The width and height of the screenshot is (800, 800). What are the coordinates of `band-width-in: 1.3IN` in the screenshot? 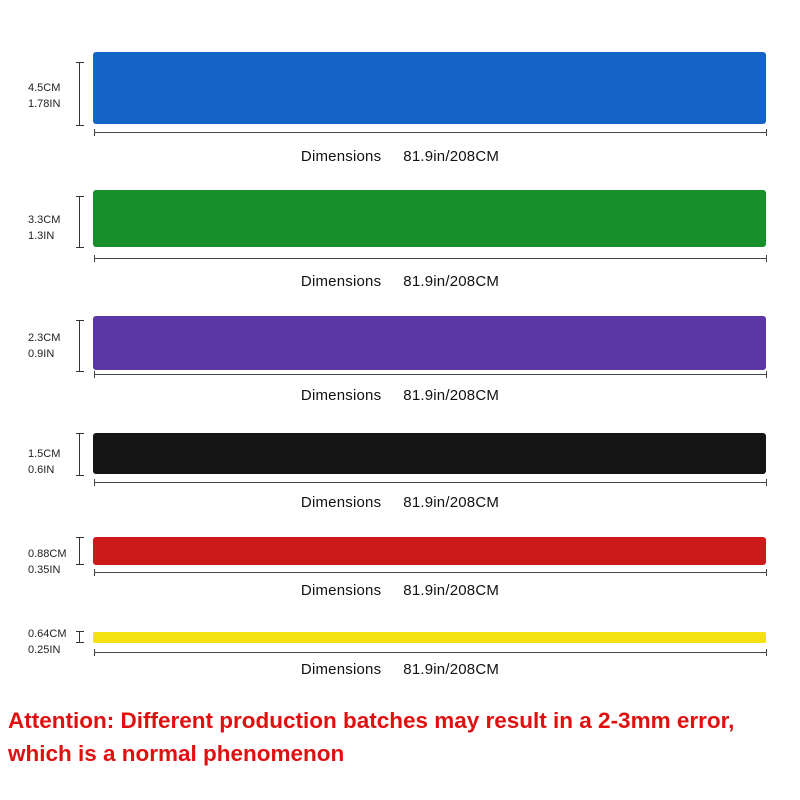 It's located at (41, 236).